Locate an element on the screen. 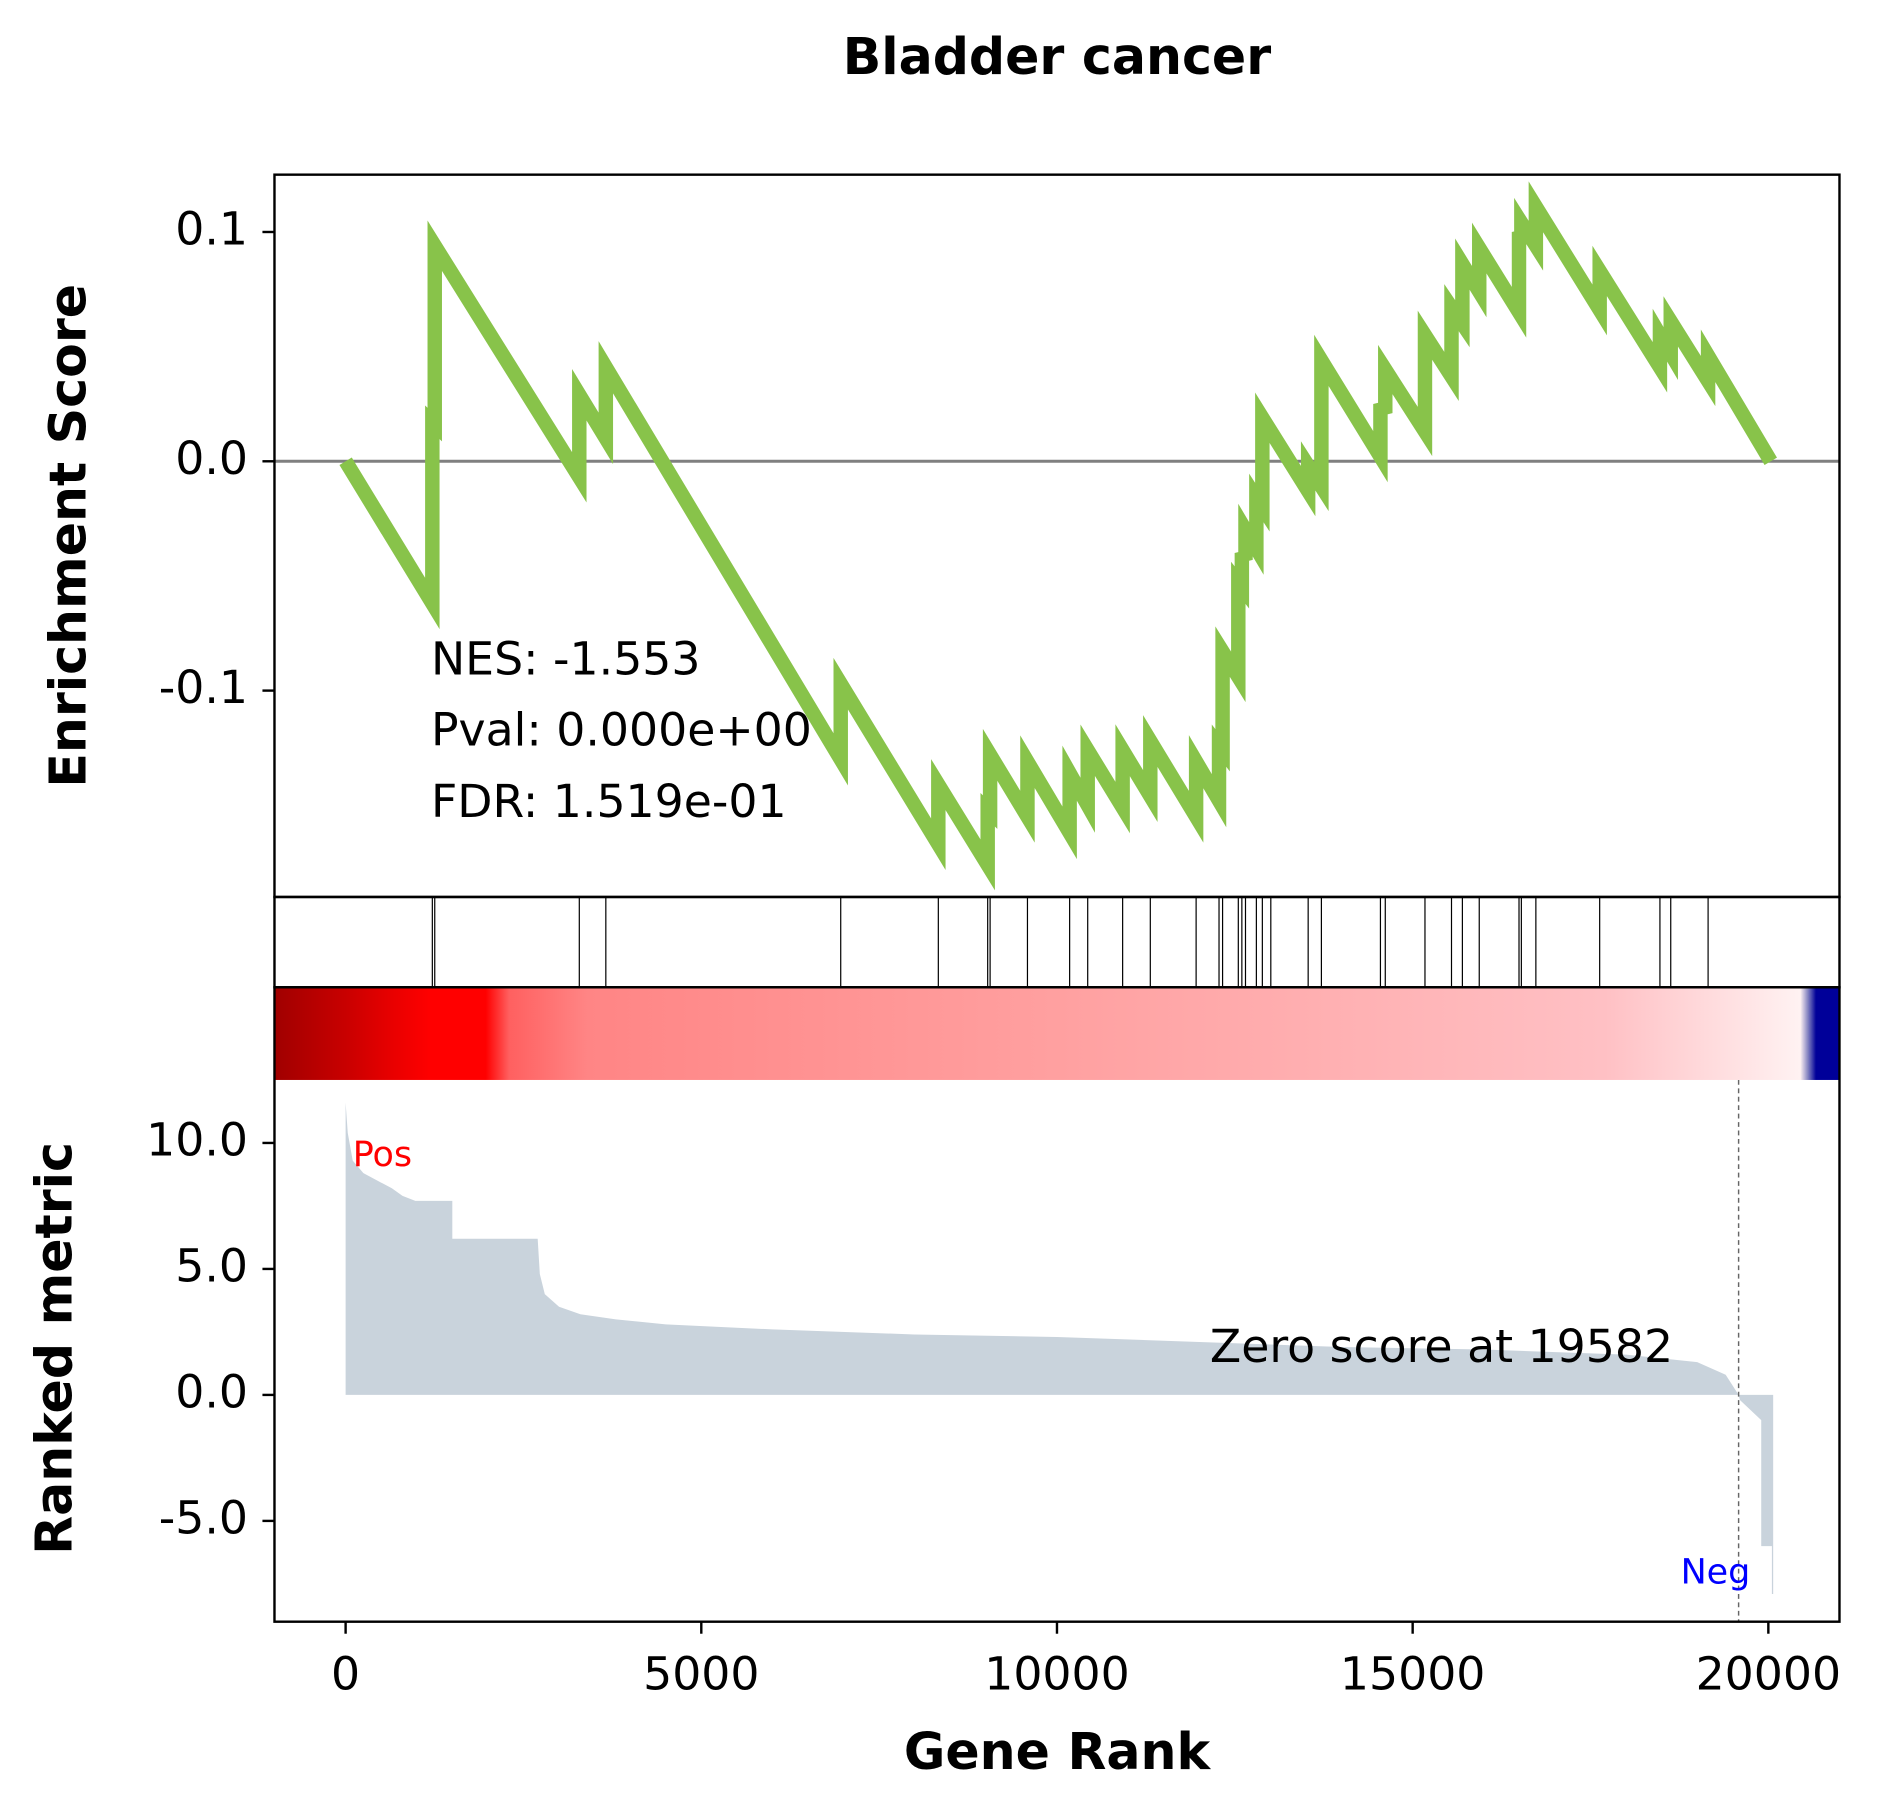  chart-title: Bladder cancer is located at coordinates (1057, 56).